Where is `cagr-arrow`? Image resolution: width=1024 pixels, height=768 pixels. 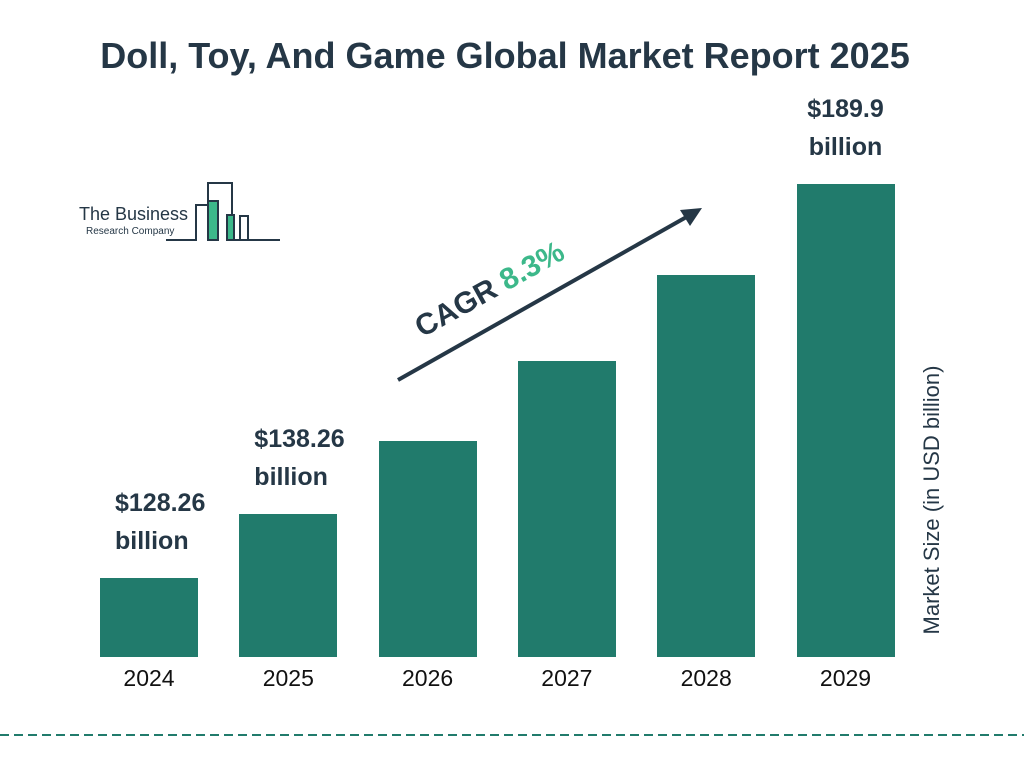 cagr-arrow is located at coordinates (549, 295).